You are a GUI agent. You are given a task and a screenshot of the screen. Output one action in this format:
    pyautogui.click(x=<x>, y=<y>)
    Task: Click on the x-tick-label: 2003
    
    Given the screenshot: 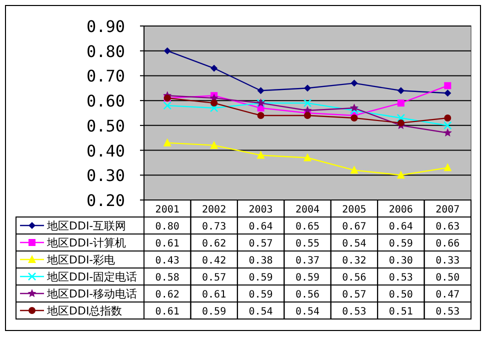 What is the action you would take?
    pyautogui.click(x=260, y=210)
    